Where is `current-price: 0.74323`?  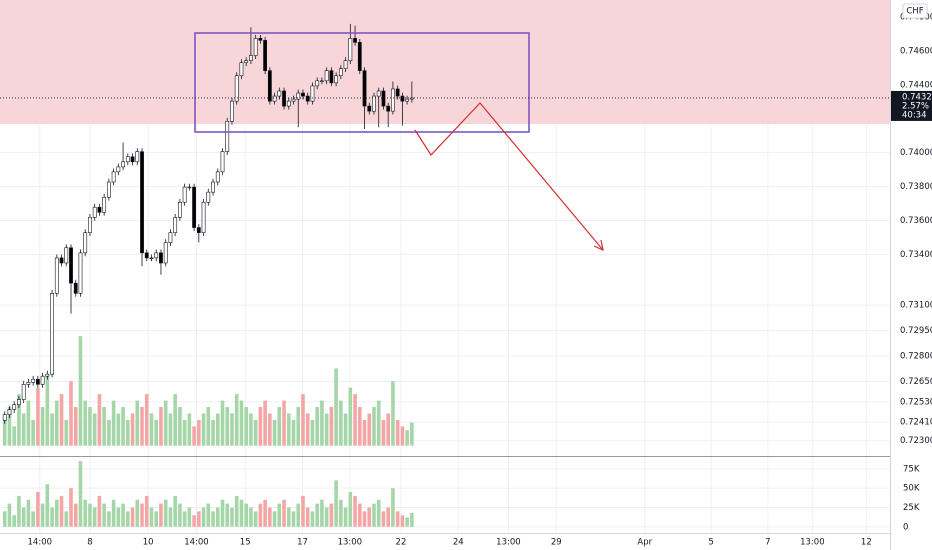
current-price: 0.74323 is located at coordinates (917, 97).